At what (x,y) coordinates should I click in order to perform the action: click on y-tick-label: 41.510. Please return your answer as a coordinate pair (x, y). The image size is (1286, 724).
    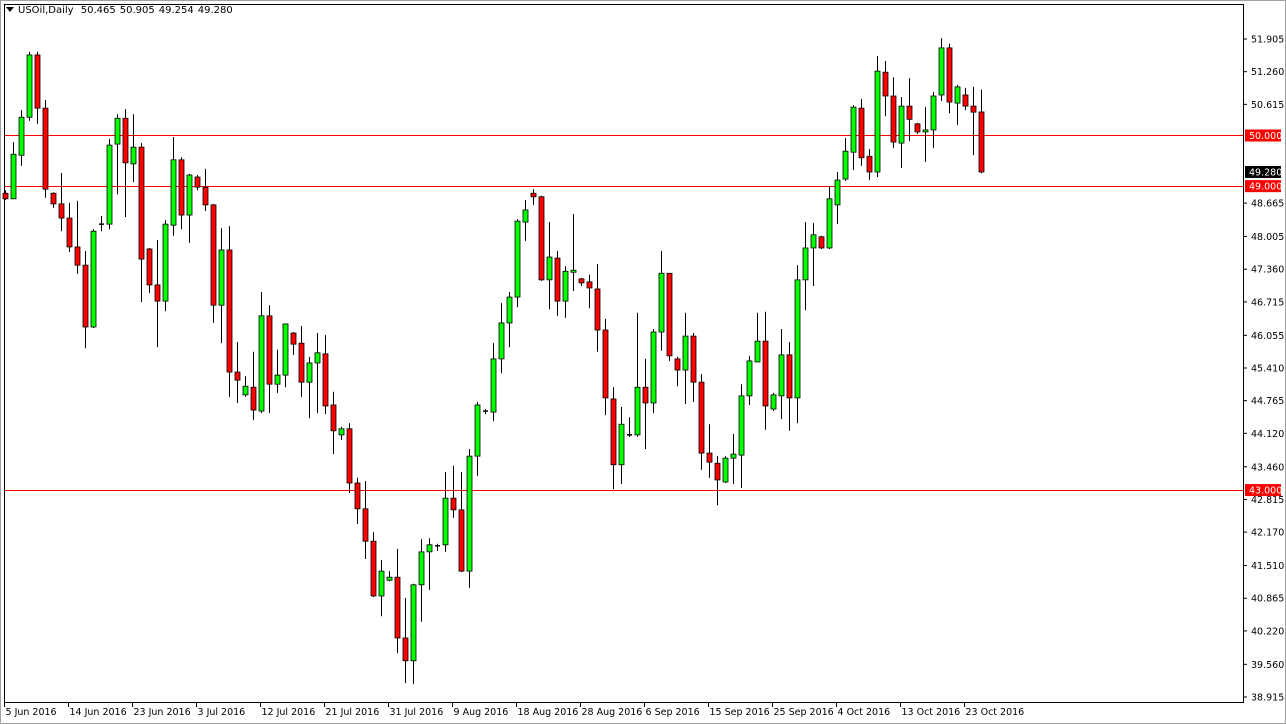
    Looking at the image, I should click on (1267, 566).